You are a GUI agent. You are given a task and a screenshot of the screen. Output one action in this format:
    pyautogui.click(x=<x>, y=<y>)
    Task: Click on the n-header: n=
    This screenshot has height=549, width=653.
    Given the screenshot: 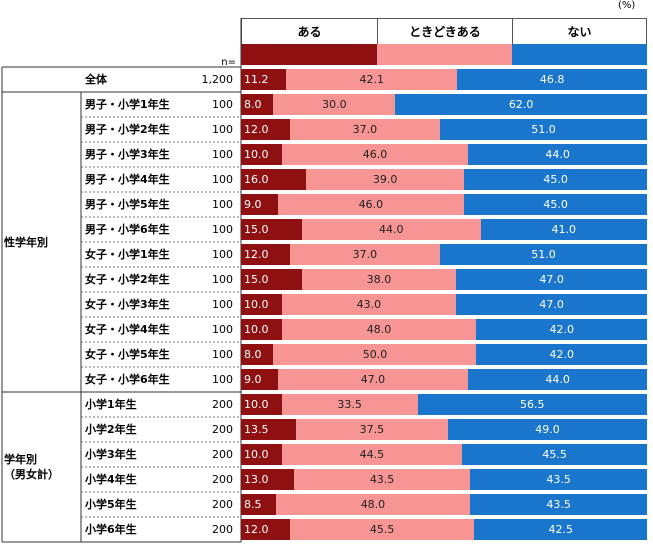 What is the action you would take?
    pyautogui.click(x=228, y=62)
    